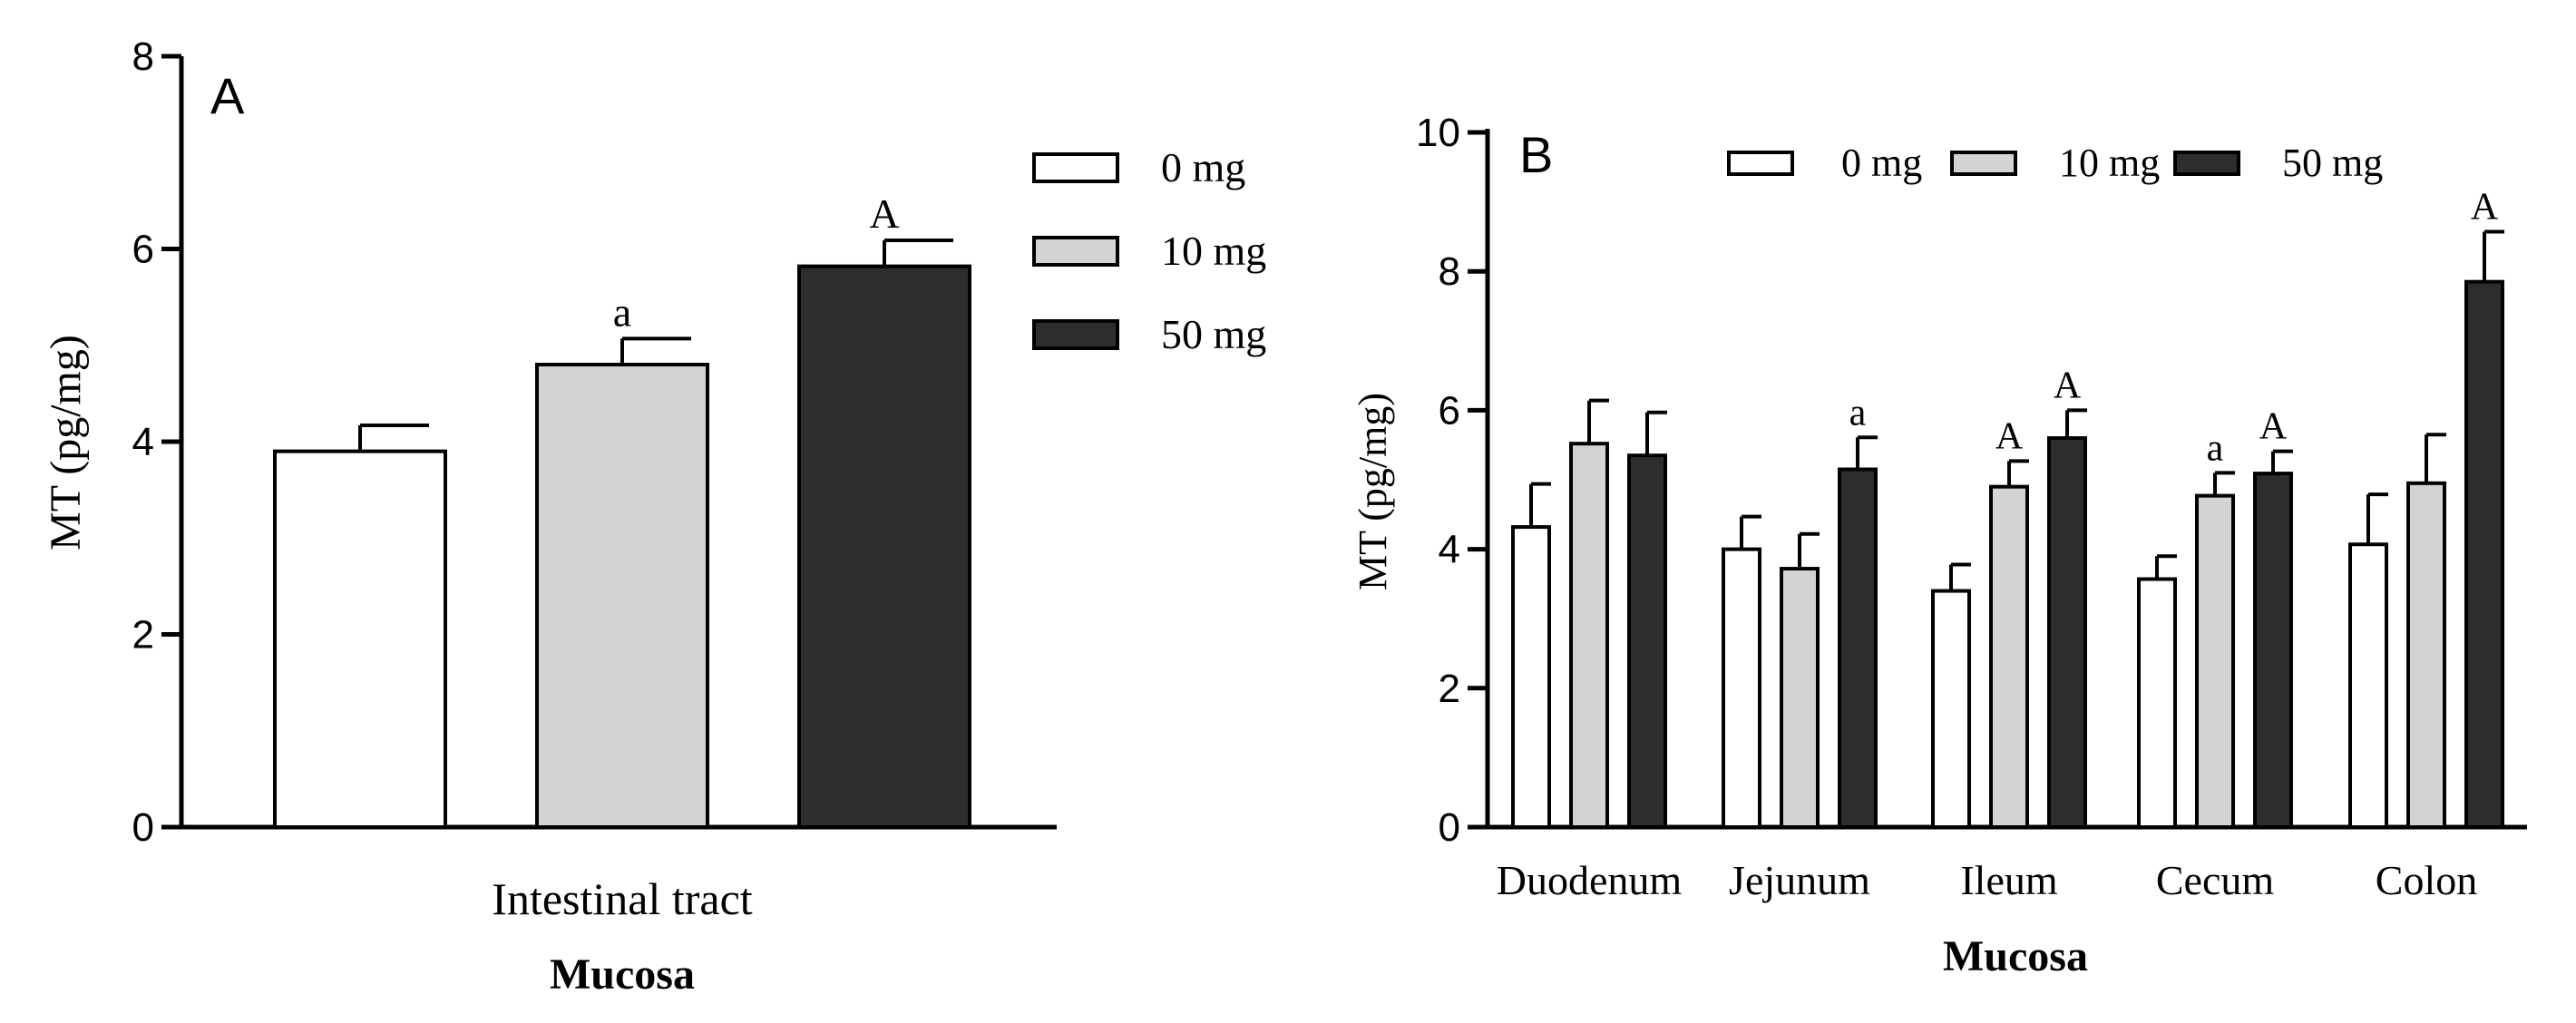  I want to click on panel-a-y-ticks: 0 2 4 6 8, so click(156, 442).